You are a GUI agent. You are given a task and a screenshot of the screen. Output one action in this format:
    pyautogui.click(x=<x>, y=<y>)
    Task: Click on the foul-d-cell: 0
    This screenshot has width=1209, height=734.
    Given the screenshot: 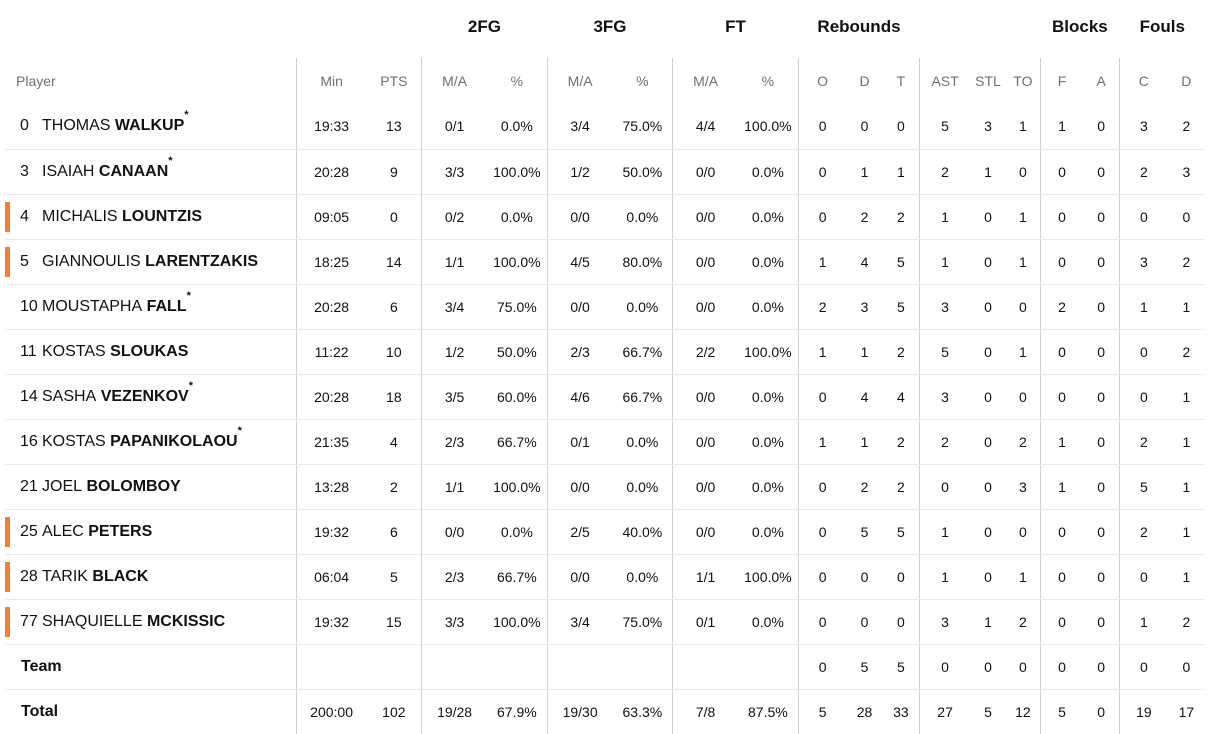 What is the action you would take?
    pyautogui.click(x=1186, y=667)
    